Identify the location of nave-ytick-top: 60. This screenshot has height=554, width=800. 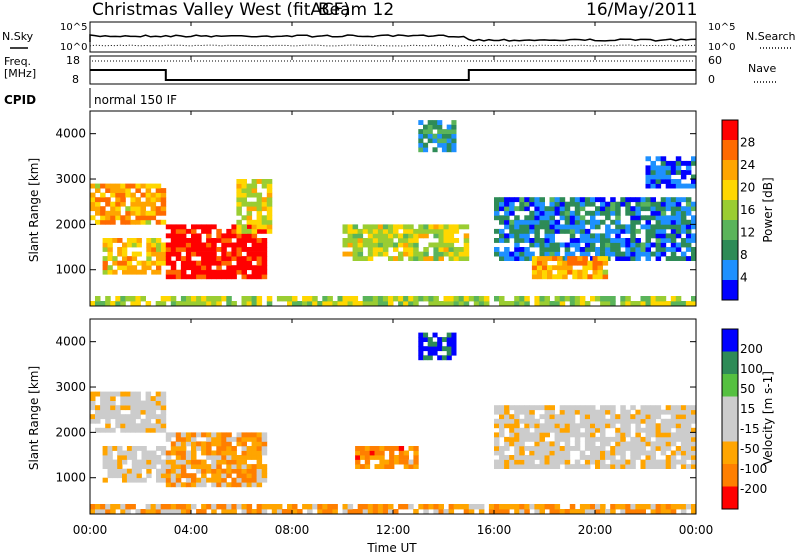
(715, 60).